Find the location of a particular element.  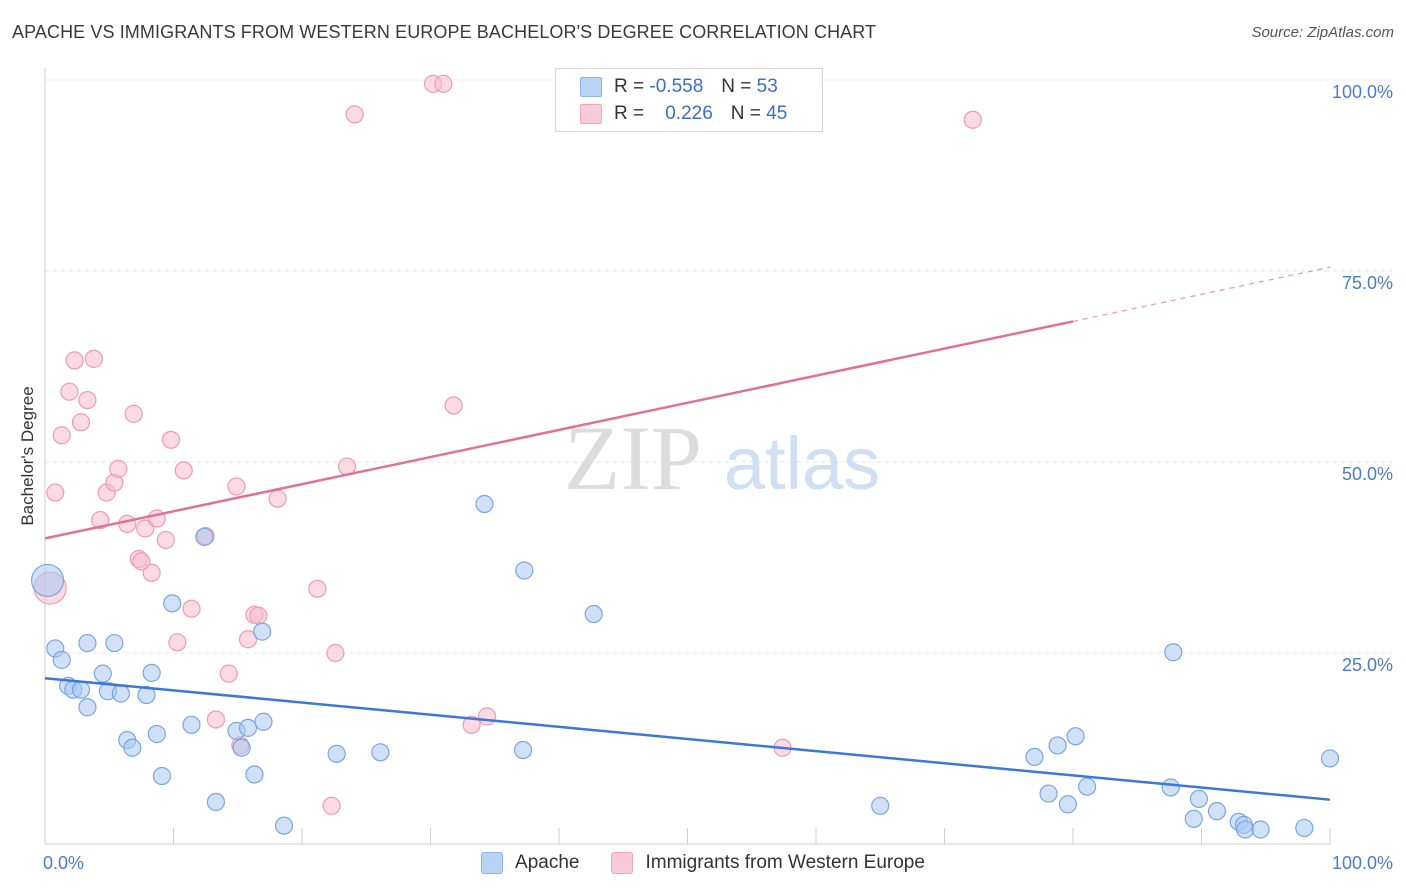

immigrants-swatch is located at coordinates (591, 114).